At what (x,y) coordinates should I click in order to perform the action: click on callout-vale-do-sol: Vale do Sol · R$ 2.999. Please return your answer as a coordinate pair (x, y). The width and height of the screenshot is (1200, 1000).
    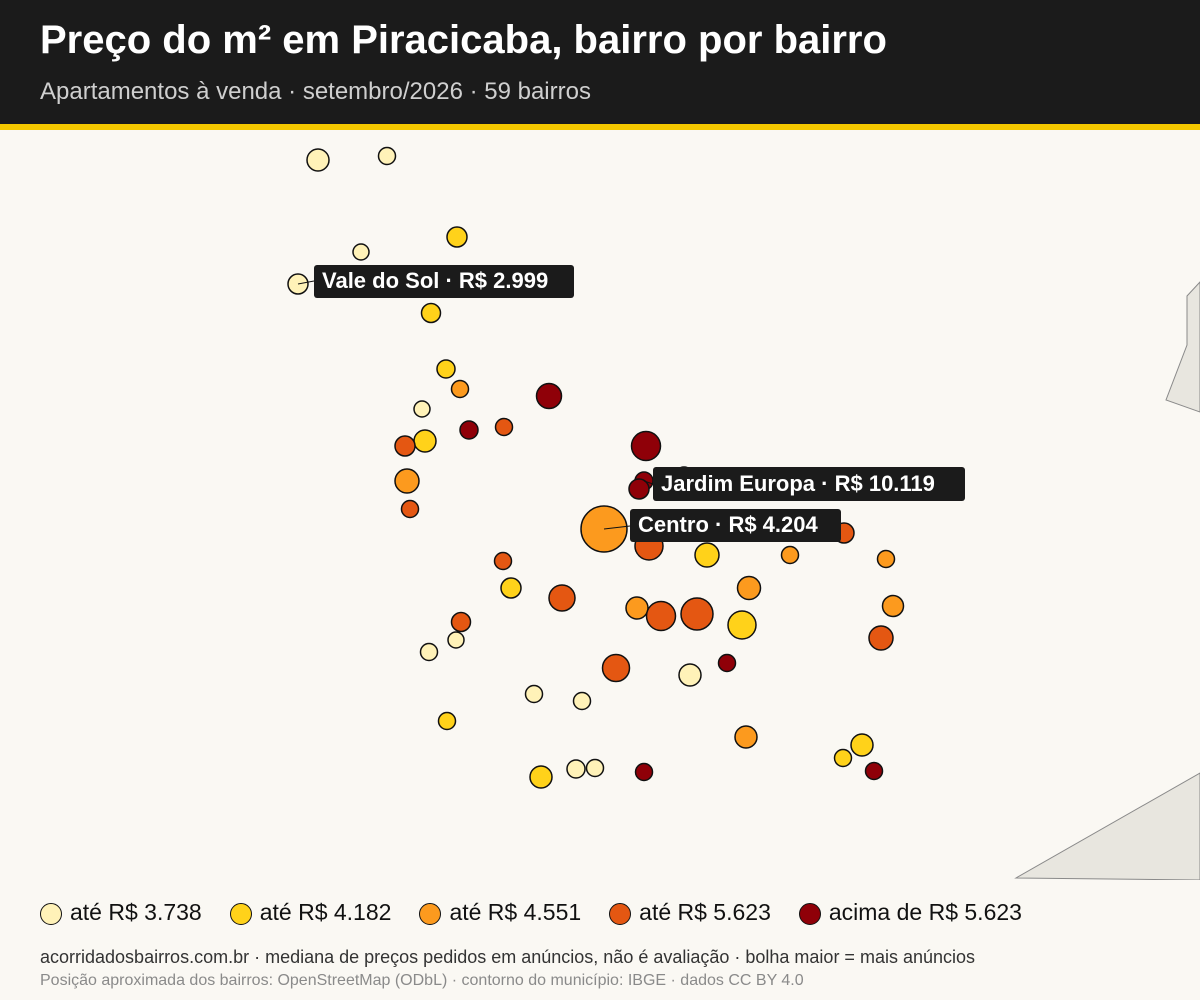
    Looking at the image, I should click on (435, 281).